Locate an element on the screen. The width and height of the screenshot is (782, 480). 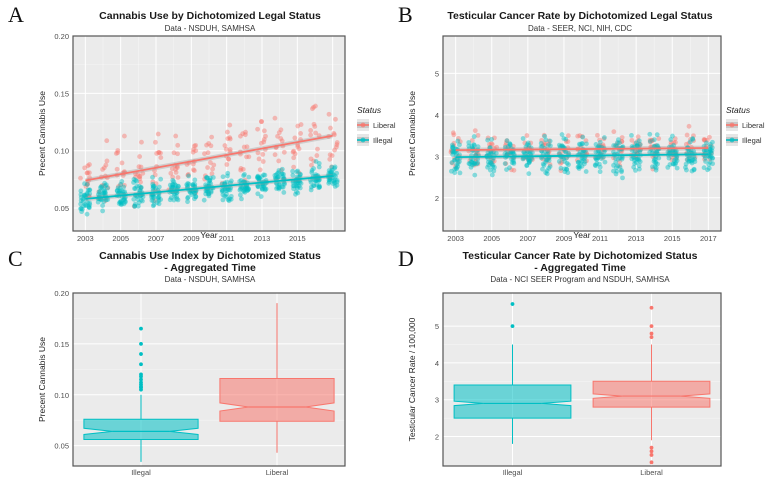
outlier-point is located at coordinates (512, 326).